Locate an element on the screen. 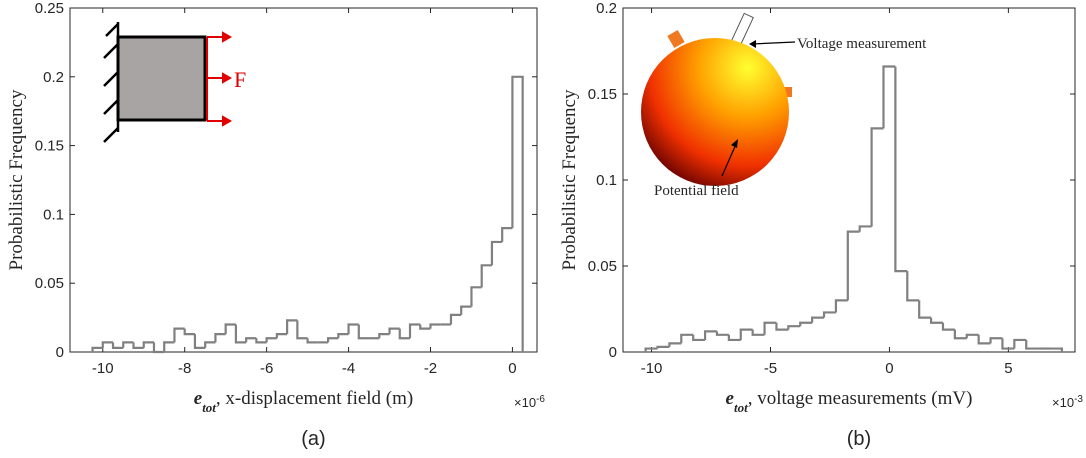 The height and width of the screenshot is (458, 1086). sphere is located at coordinates (715, 112).